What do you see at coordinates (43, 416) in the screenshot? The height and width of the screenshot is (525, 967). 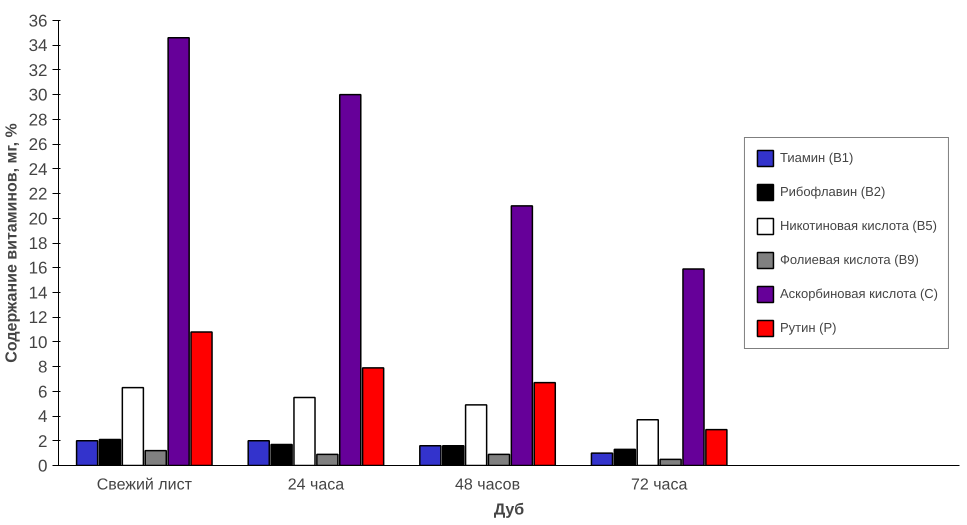 I see `y-tick-label: 4` at bounding box center [43, 416].